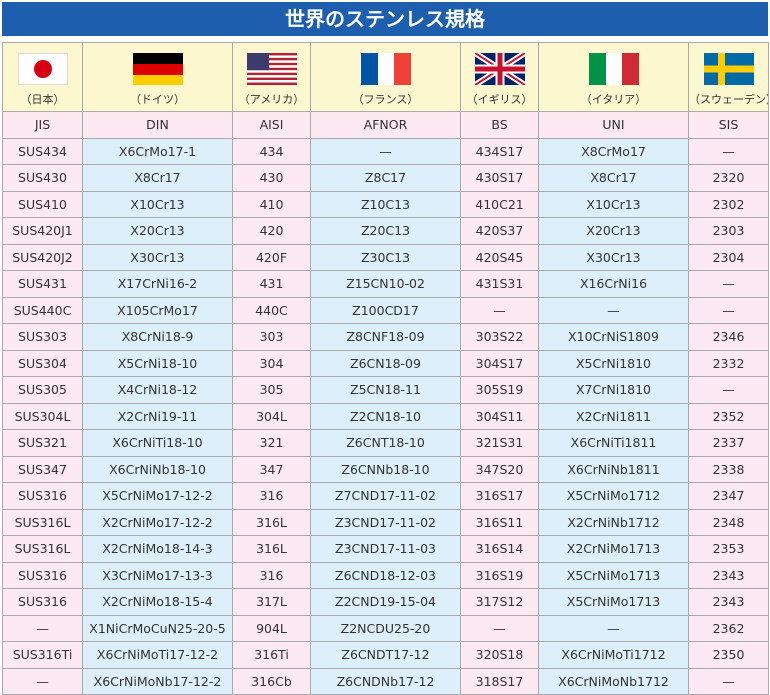 Image resolution: width=770 pixels, height=695 pixels. Describe the element at coordinates (728, 178) in the screenshot. I see `cell: 2320` at that location.